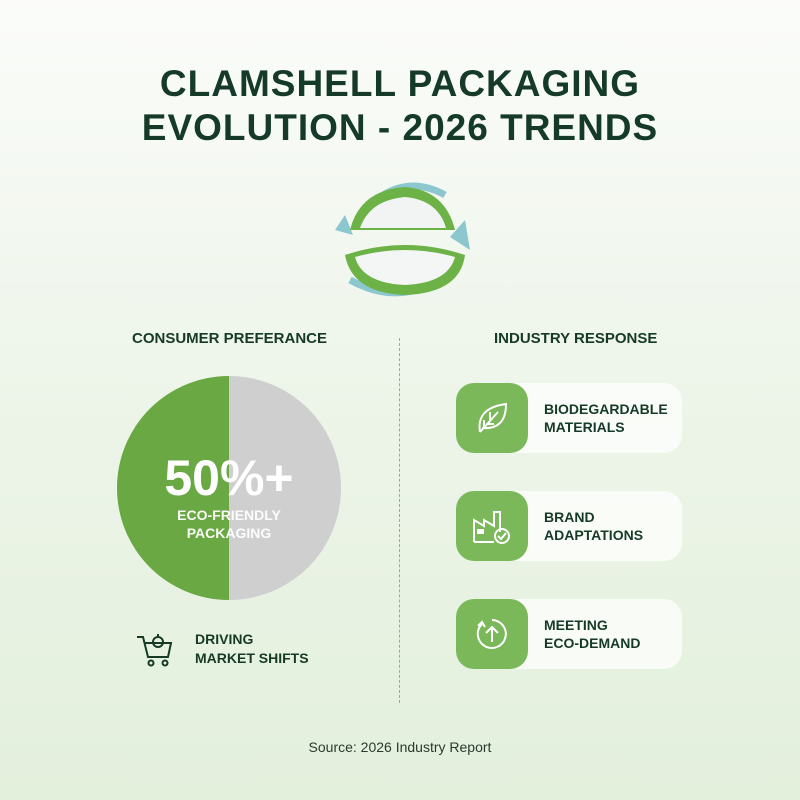 This screenshot has height=800, width=800. What do you see at coordinates (576, 625) in the screenshot?
I see `item-line-1: MEETING` at bounding box center [576, 625].